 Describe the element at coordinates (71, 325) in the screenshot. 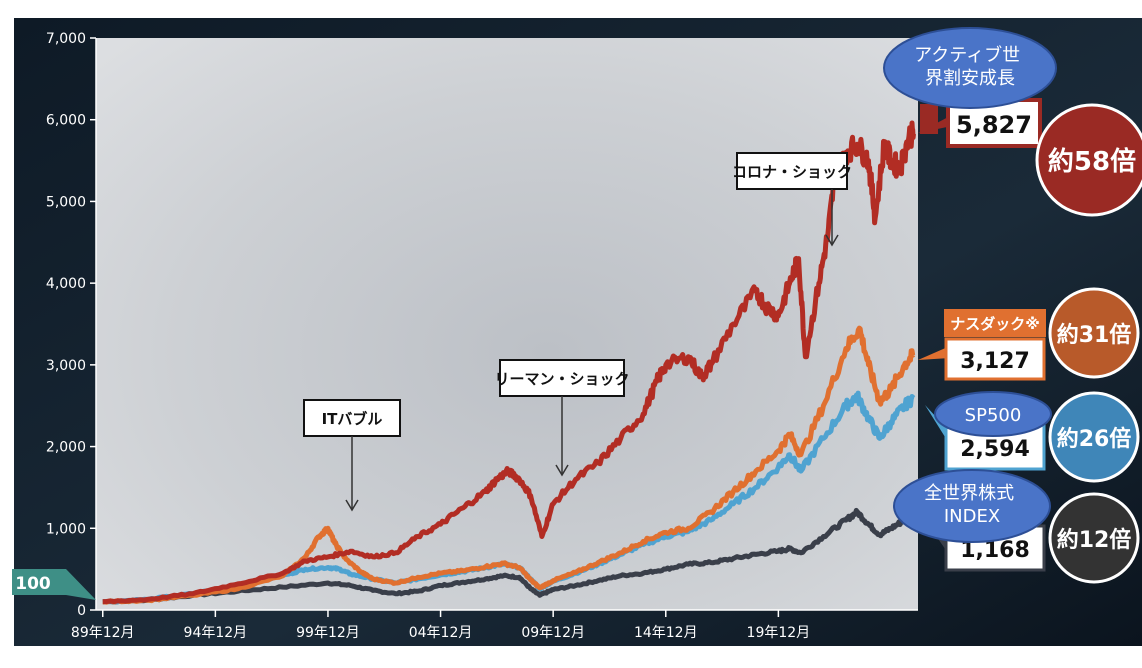

I see `y-axis: 0 1,000 2,000 3,000 4,000 5,000 6,000 7,000` at that location.